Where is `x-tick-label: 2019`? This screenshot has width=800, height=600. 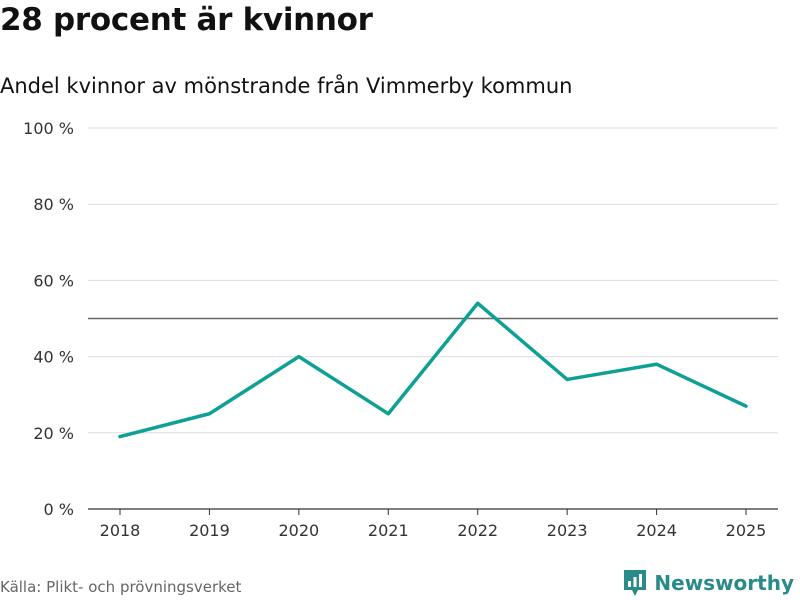 x-tick-label: 2019 is located at coordinates (209, 530).